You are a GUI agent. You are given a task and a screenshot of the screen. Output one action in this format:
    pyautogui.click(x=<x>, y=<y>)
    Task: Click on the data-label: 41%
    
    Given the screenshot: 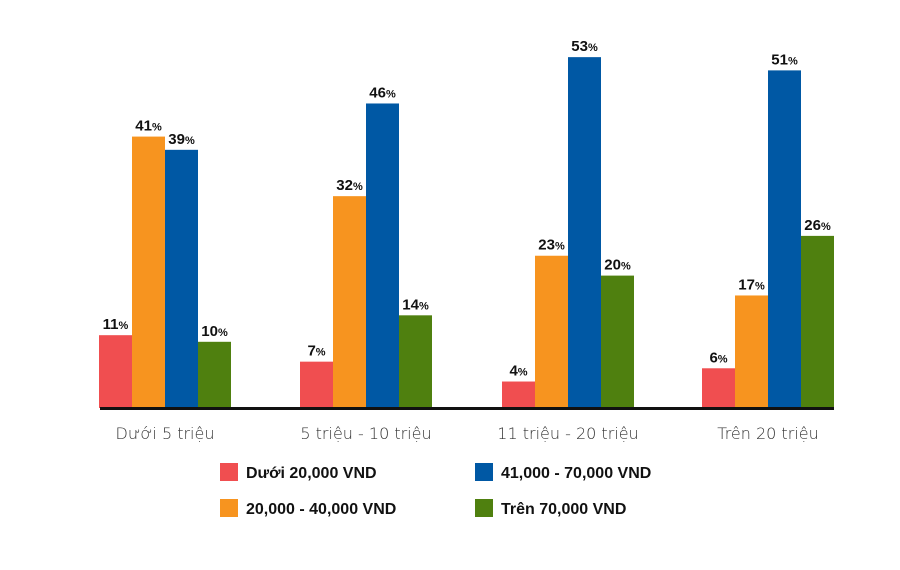 What is the action you would take?
    pyautogui.click(x=148, y=126)
    